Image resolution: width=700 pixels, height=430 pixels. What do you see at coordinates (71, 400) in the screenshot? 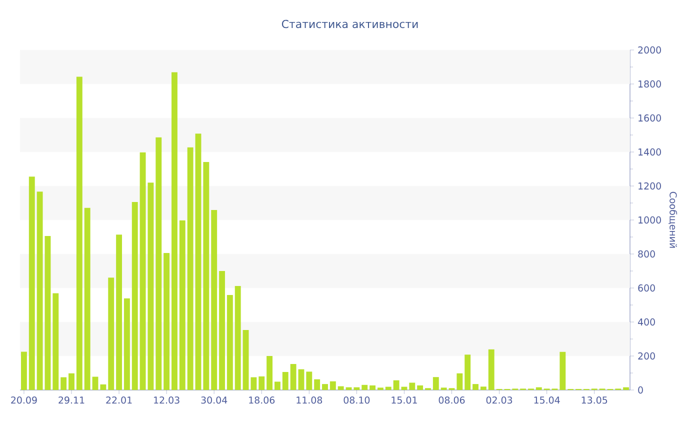
I see `x-tick-label: 29.11` at bounding box center [71, 400].